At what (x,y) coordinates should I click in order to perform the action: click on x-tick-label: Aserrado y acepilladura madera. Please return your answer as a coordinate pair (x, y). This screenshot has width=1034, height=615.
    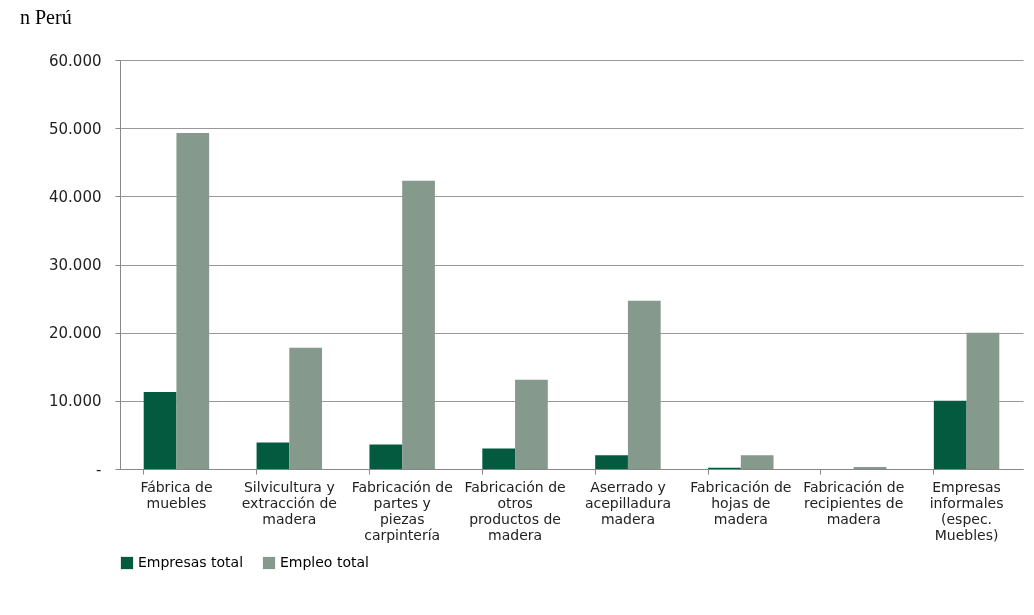
    Looking at the image, I should click on (627, 502).